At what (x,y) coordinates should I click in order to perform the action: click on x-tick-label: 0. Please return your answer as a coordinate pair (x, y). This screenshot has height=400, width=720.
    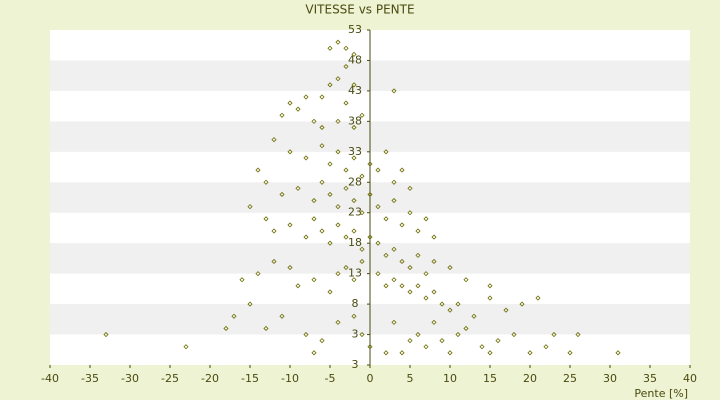
    Looking at the image, I should click on (370, 378).